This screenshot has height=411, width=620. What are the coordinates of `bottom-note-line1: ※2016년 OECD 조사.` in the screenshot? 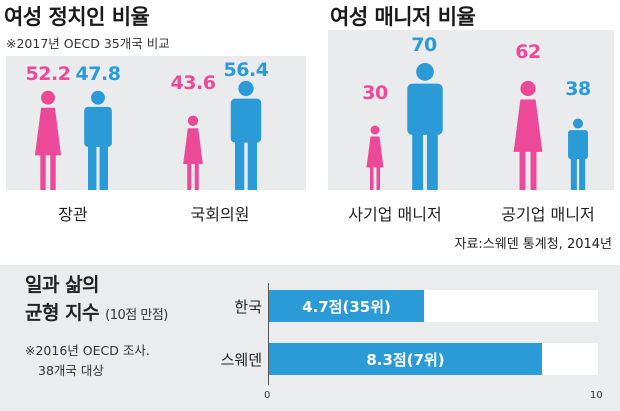 It's located at (87, 350).